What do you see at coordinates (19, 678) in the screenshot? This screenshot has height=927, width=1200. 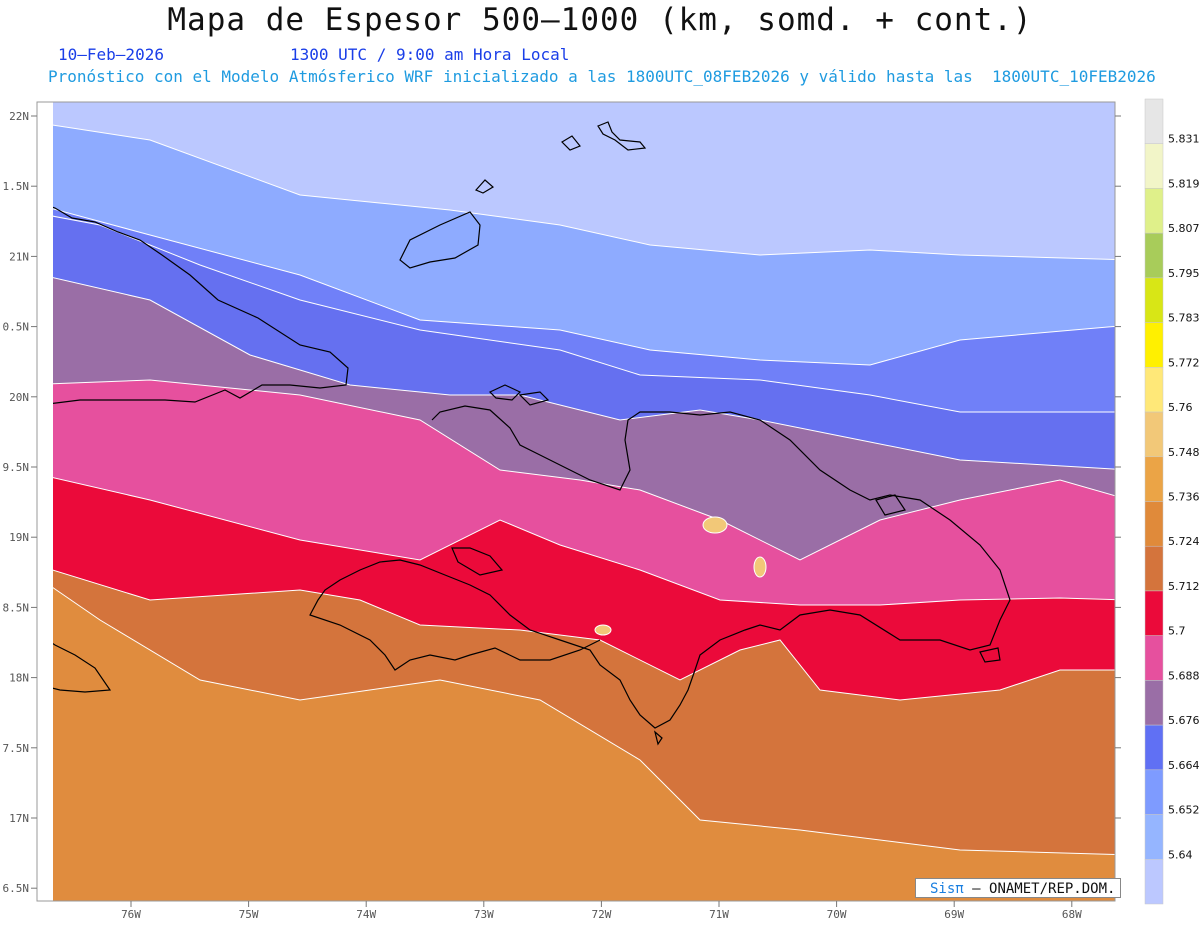 I see `latitude-tick-label: 18N` at bounding box center [19, 678].